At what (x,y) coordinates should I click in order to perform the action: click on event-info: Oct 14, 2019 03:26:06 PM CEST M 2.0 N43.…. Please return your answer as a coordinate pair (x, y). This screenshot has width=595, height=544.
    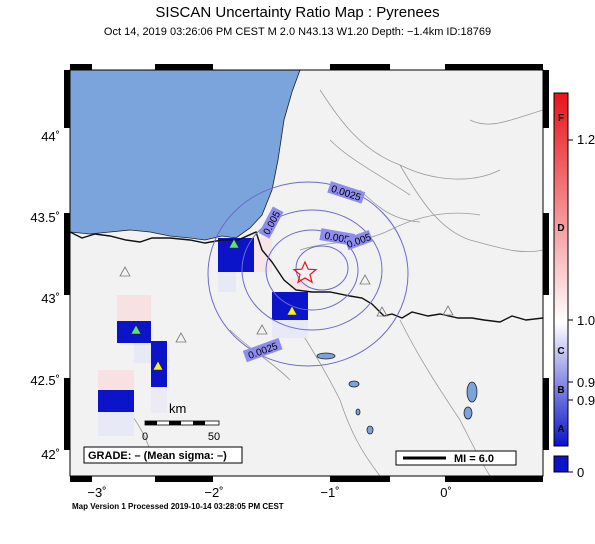
    Looking at the image, I should click on (297, 32).